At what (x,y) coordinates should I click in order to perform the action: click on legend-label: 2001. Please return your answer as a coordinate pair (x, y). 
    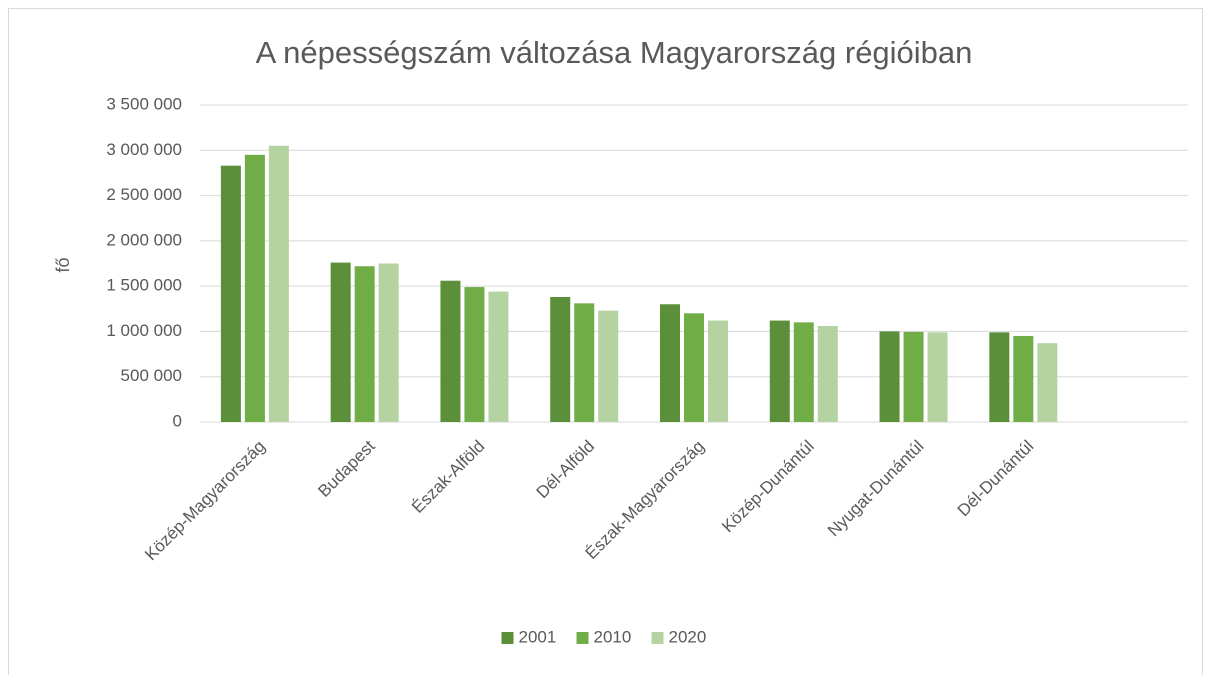
    Looking at the image, I should click on (538, 636).